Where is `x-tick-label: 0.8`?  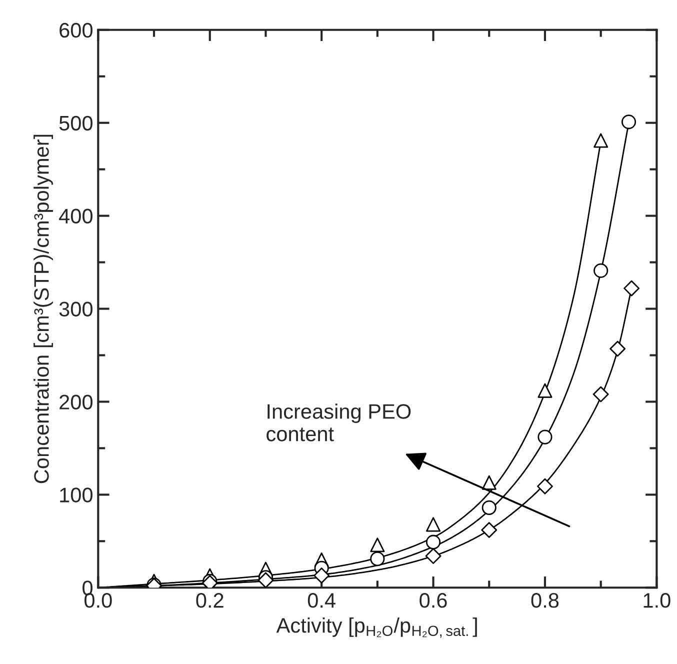
x-tick-label: 0.8 is located at coordinates (545, 600).